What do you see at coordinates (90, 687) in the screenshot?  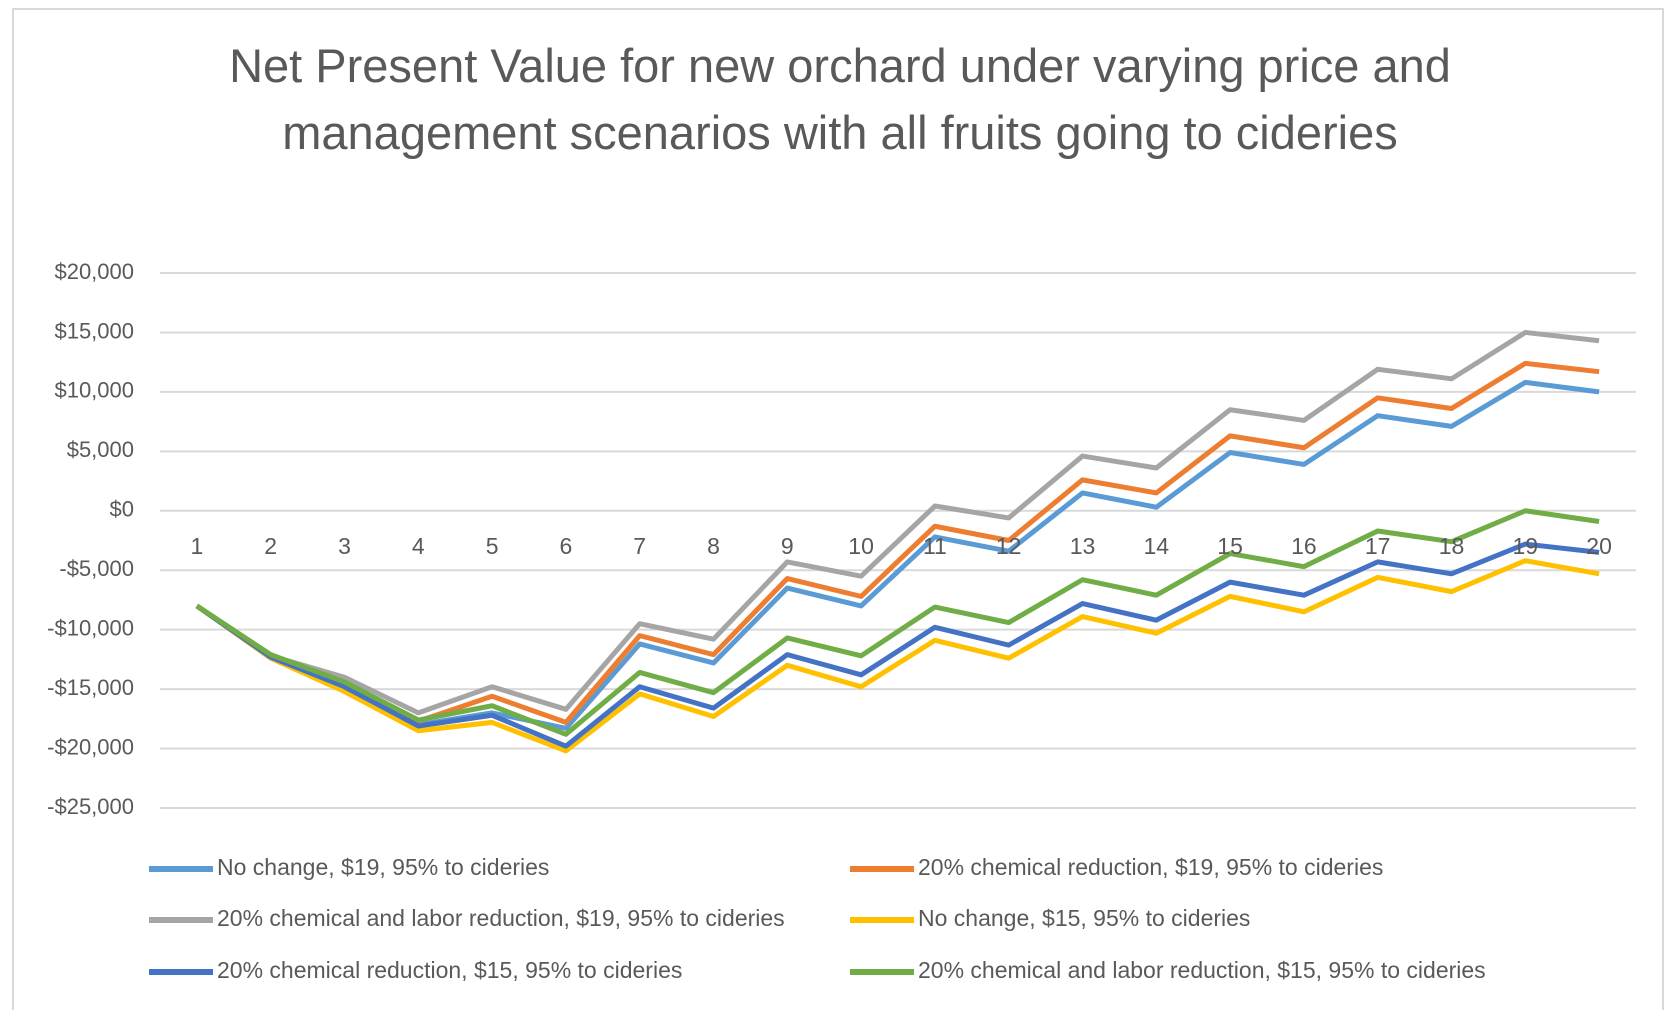 I see `y-tick-label: -$15,000` at bounding box center [90, 687].